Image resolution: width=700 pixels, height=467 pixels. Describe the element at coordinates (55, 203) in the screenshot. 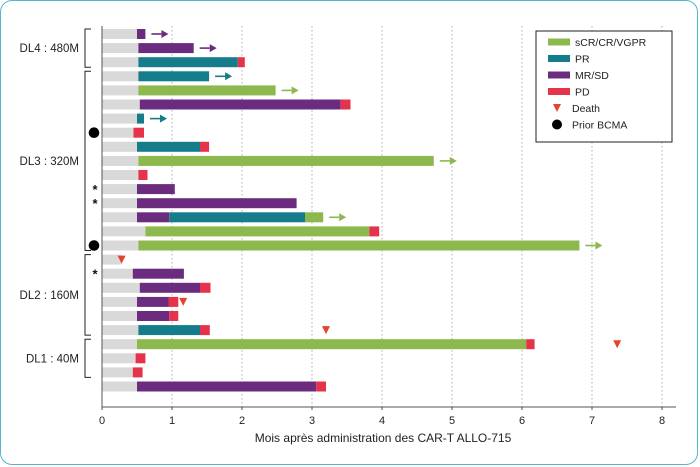

I see `dose-groups: DL4 : 480M DL3 : 320M DL2 : 160M DL1 : 40M` at that location.